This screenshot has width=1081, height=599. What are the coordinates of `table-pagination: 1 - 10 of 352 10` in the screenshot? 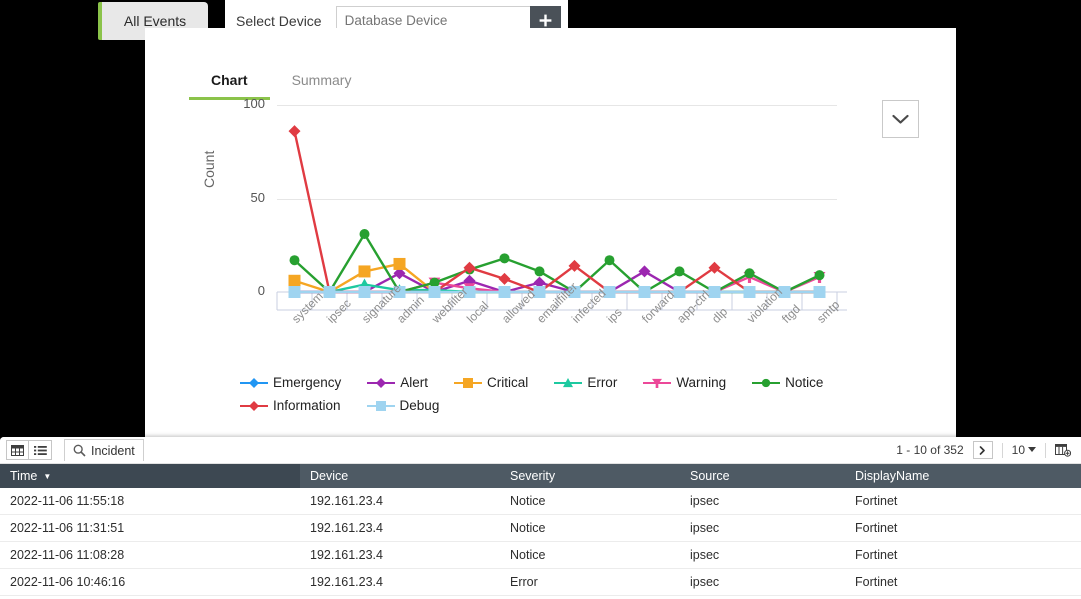 It's located at (985, 450).